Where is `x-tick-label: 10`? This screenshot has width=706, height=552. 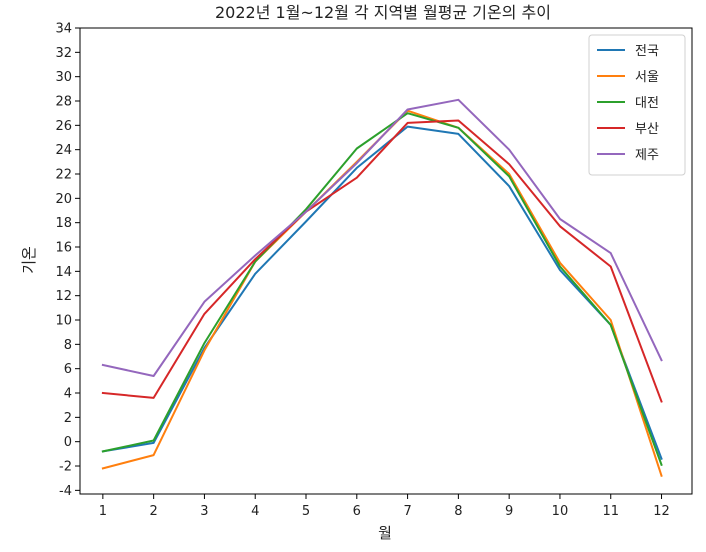
x-tick-label: 10 is located at coordinates (560, 511).